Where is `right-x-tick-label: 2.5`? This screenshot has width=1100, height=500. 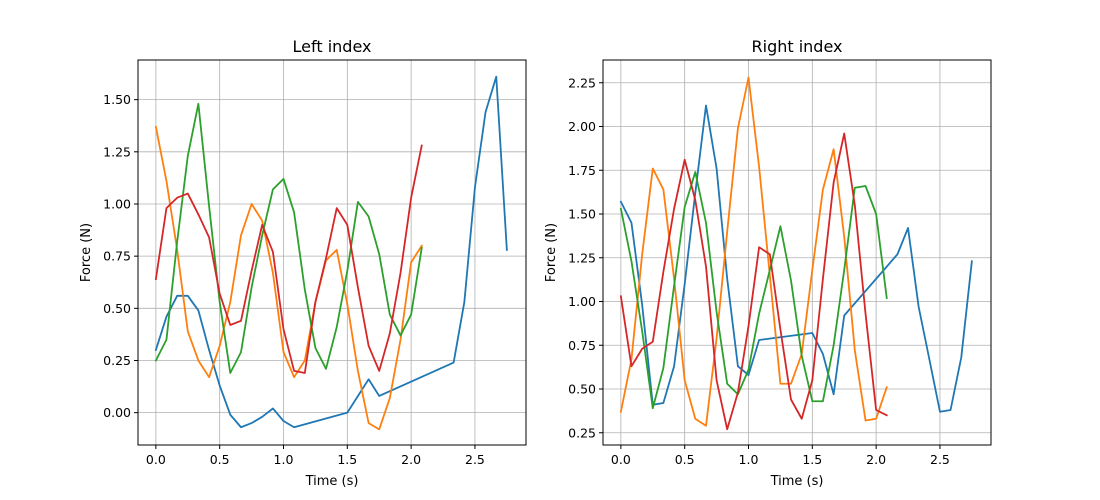
right-x-tick-label: 2.5 is located at coordinates (940, 459).